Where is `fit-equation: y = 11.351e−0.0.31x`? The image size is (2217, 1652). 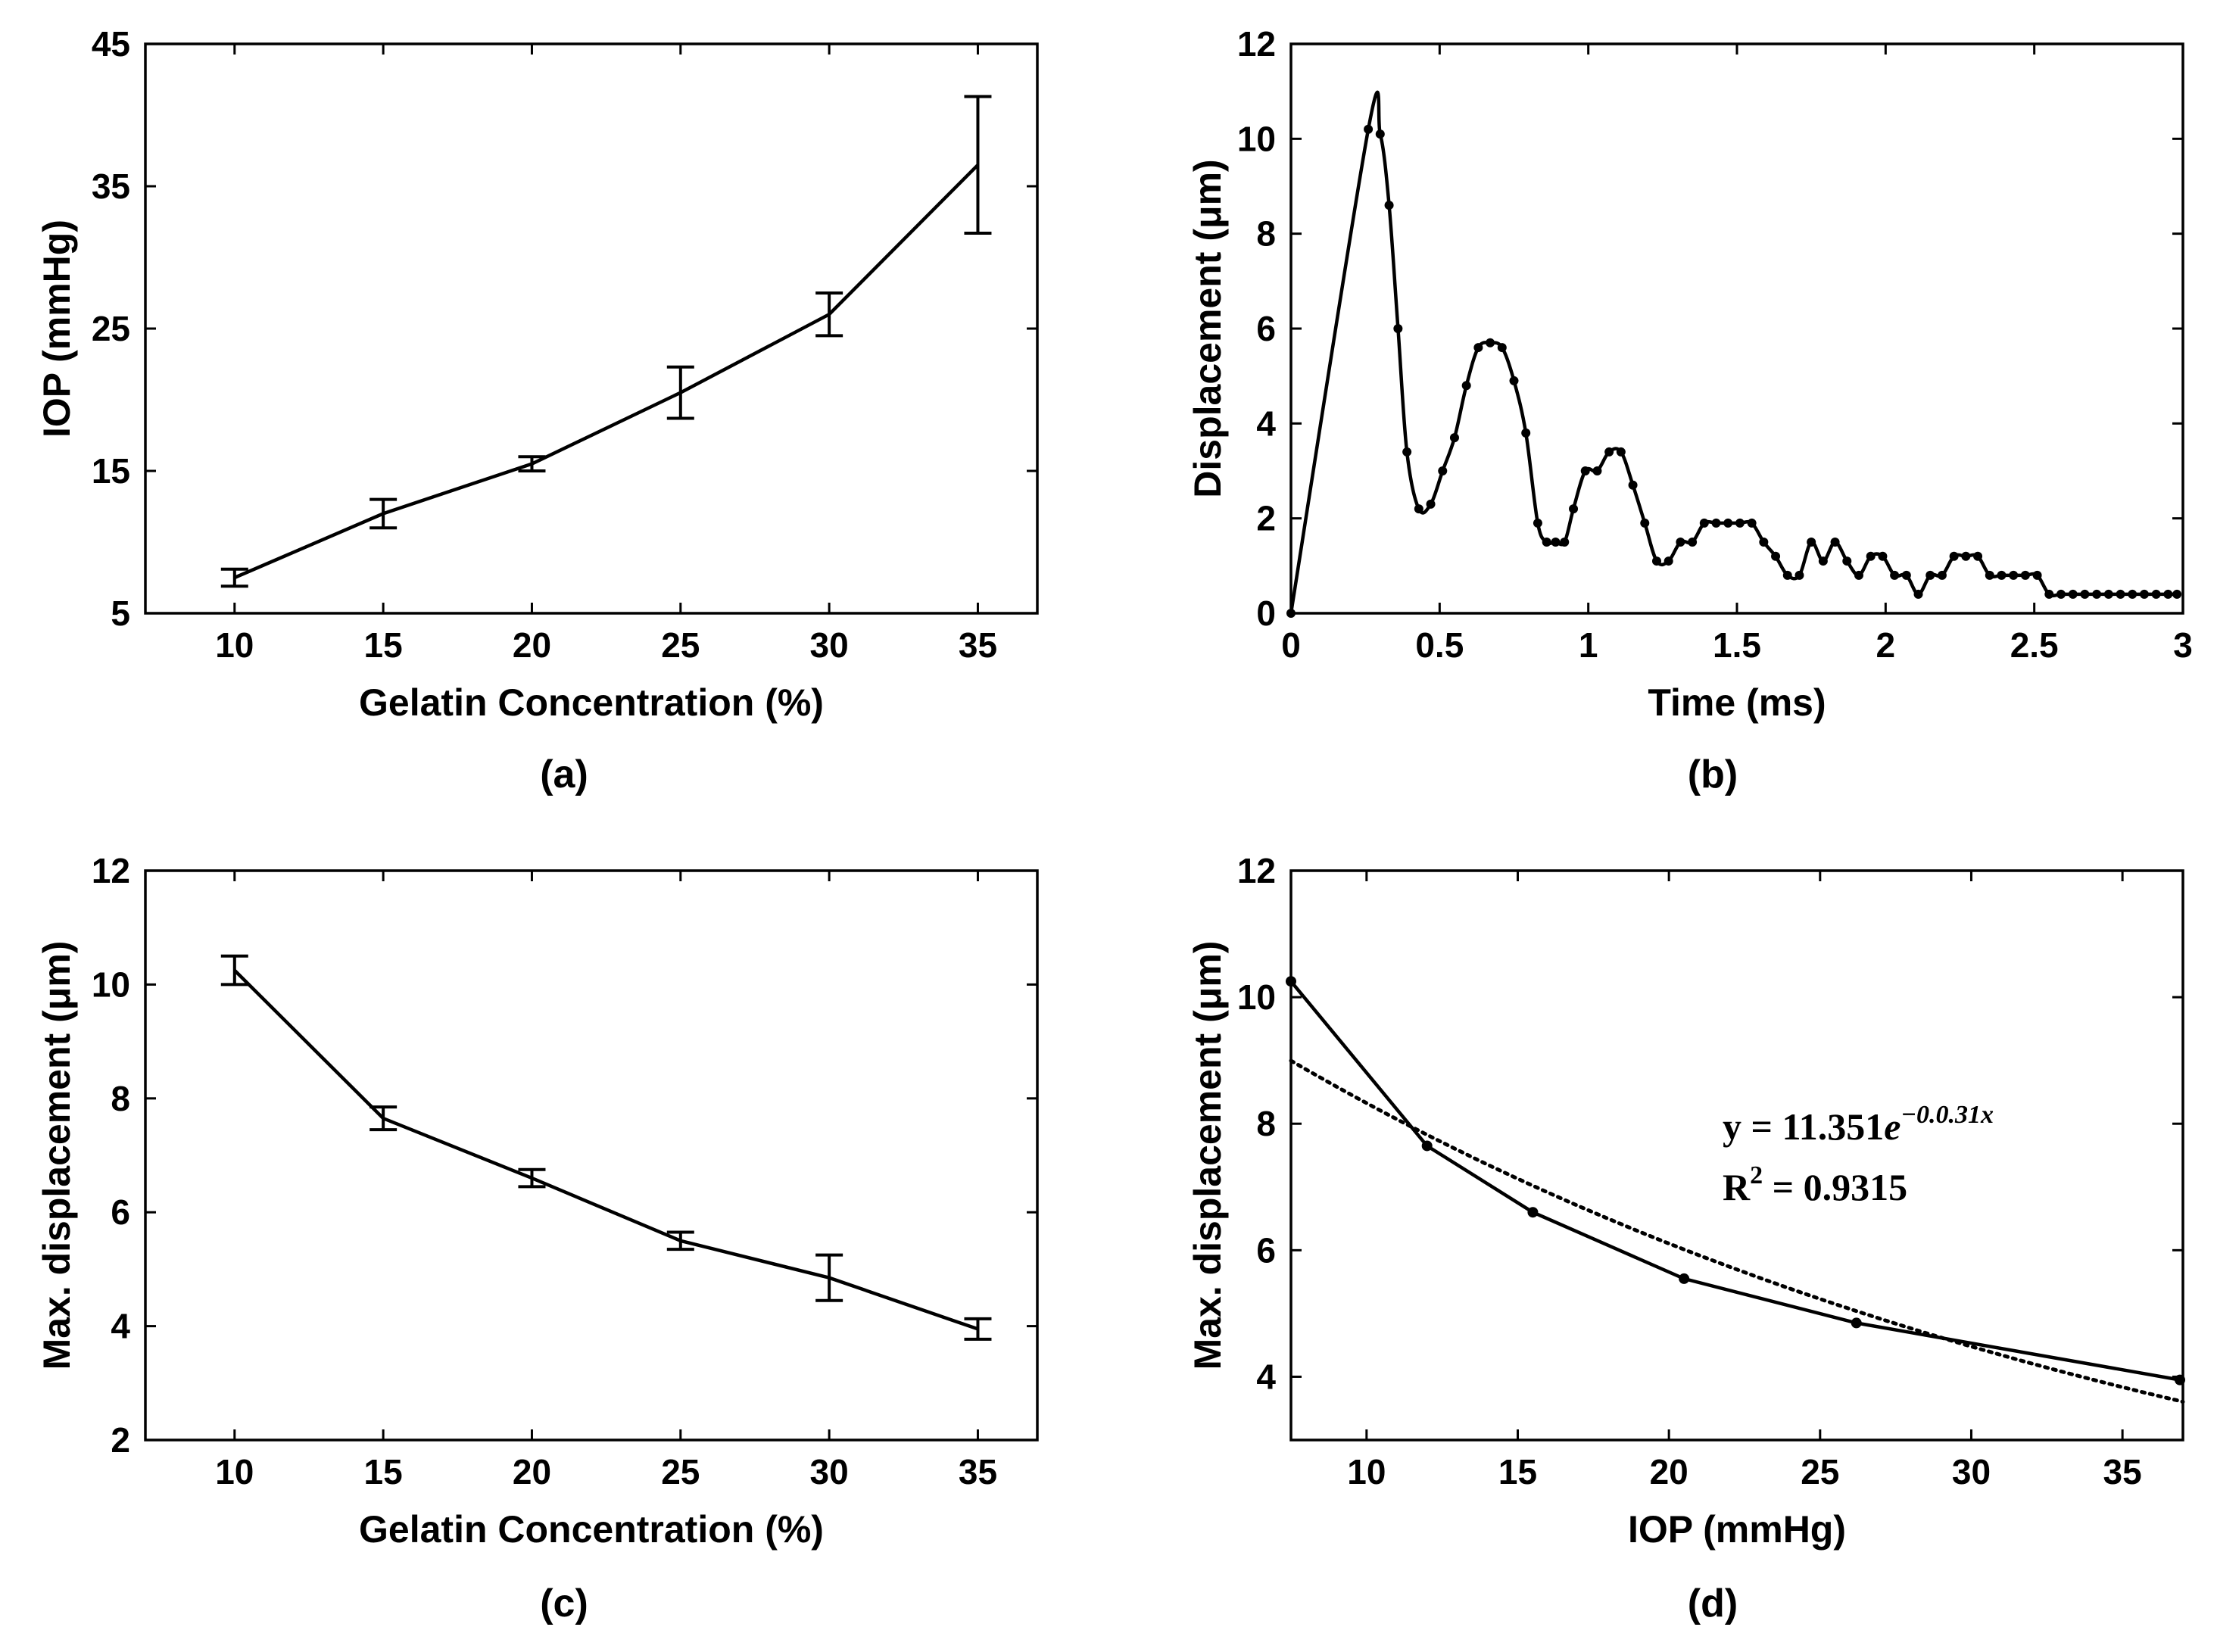 fit-equation: y = 11.351e−0.0.31x is located at coordinates (1858, 1124).